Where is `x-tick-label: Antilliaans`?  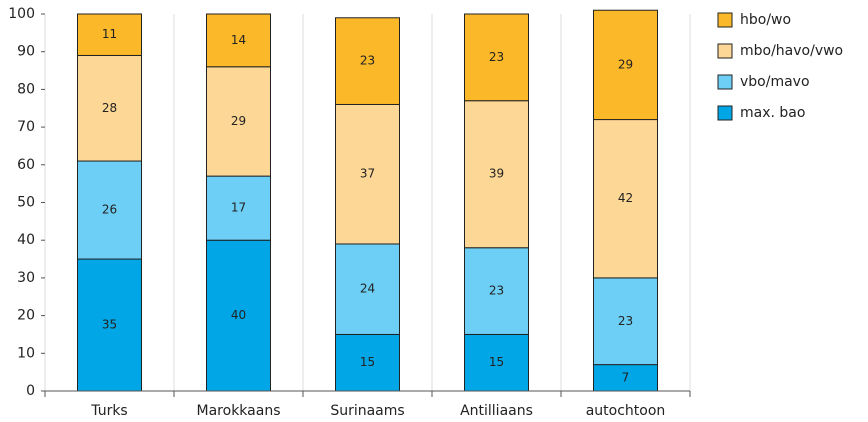 x-tick-label: Antilliaans is located at coordinates (496, 411).